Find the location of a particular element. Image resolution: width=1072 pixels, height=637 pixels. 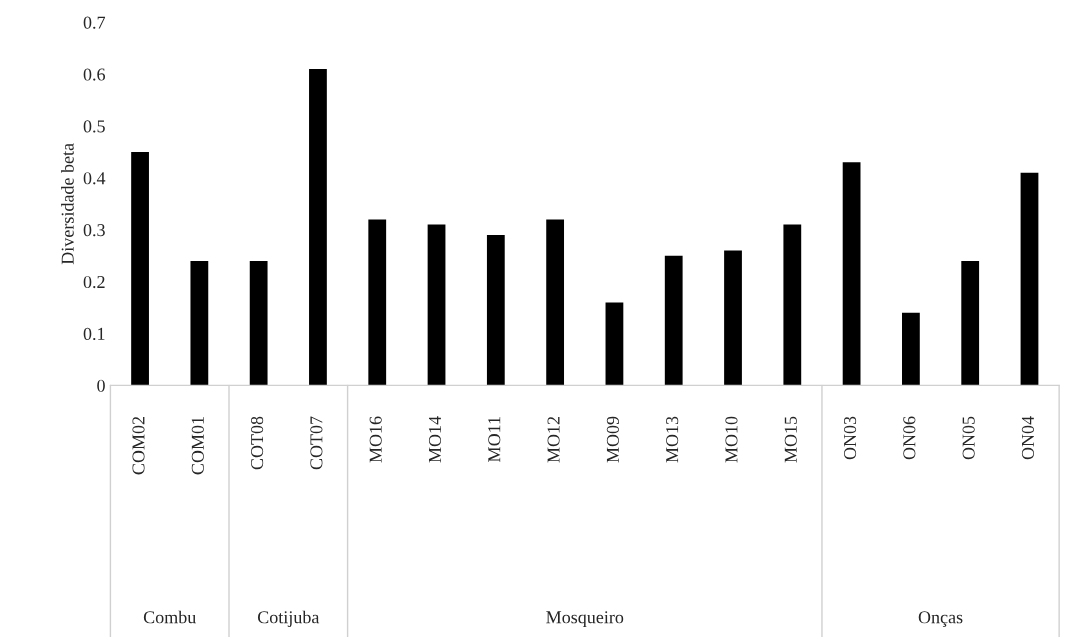

x-tick-label: MO11 is located at coordinates (494, 439).